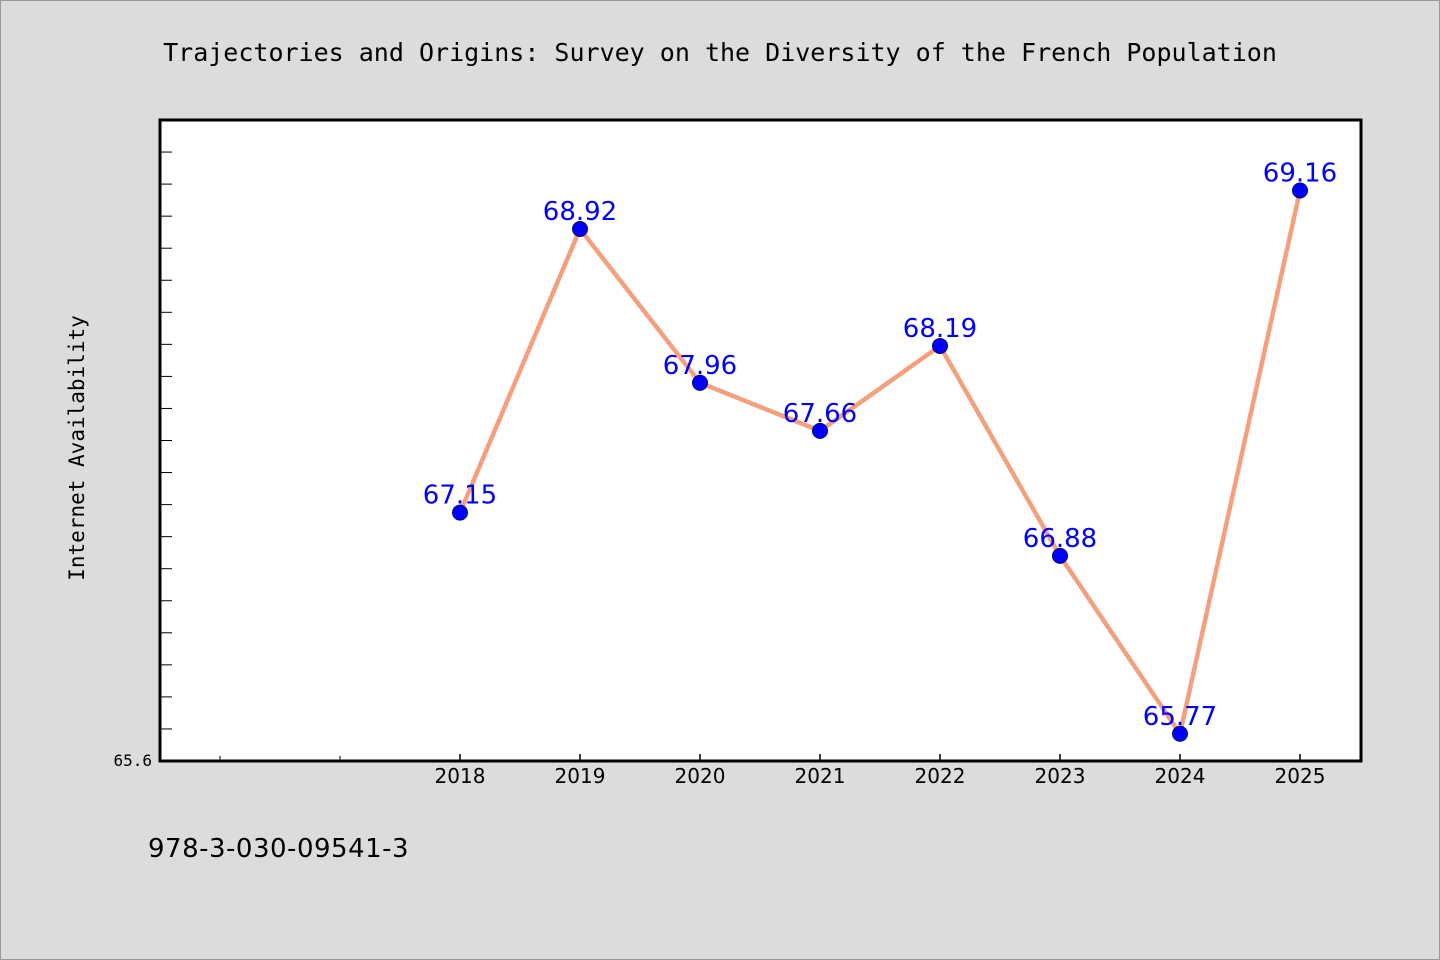 The width and height of the screenshot is (1440, 960). I want to click on data-label: 69.16, so click(1300, 174).